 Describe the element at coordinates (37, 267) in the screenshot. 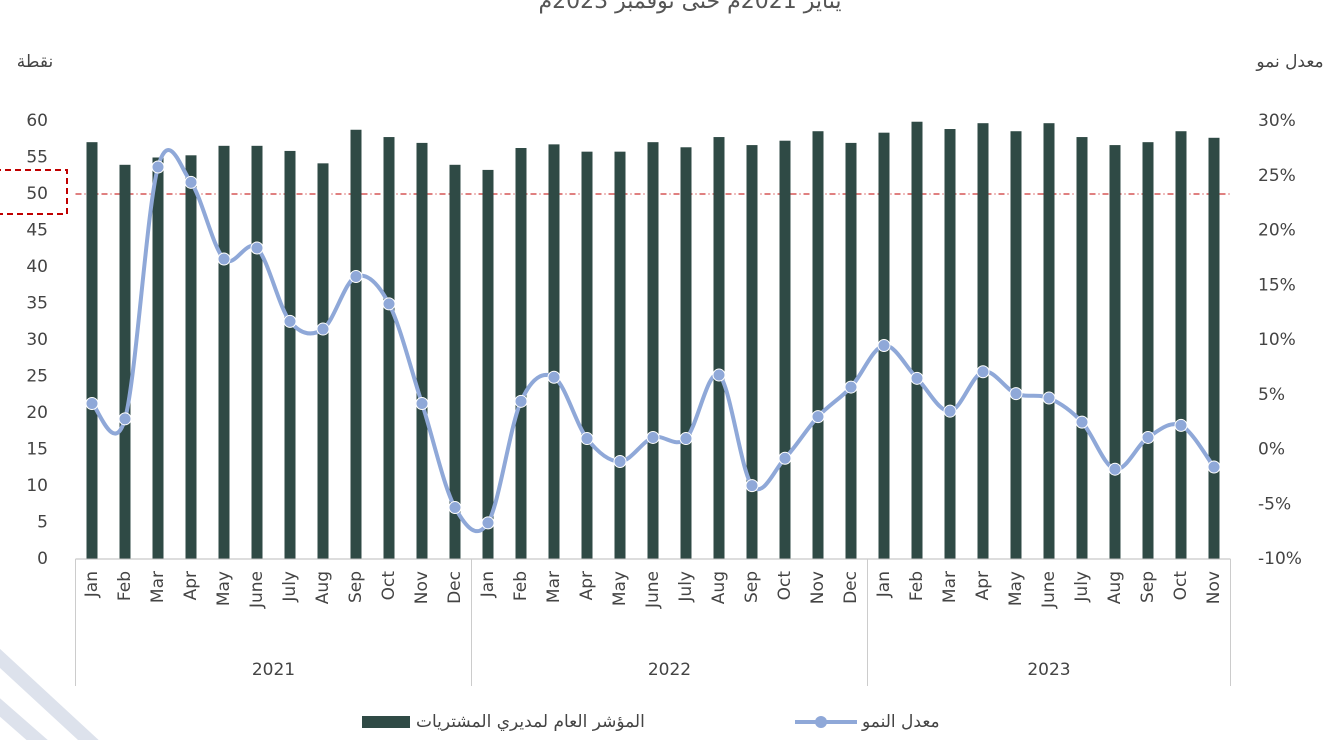

I see `y-tick-label: 40` at that location.